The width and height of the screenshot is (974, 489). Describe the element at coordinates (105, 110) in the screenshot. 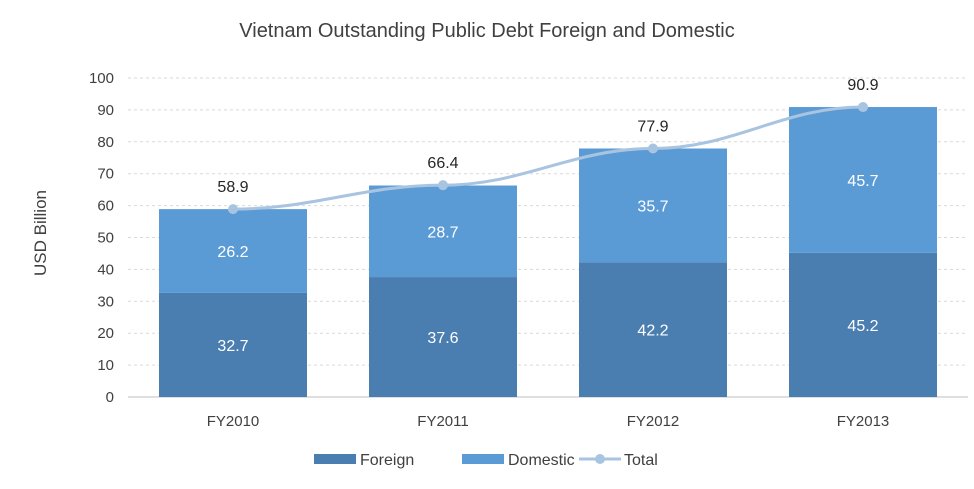

I see `y-tick-label: 90` at that location.